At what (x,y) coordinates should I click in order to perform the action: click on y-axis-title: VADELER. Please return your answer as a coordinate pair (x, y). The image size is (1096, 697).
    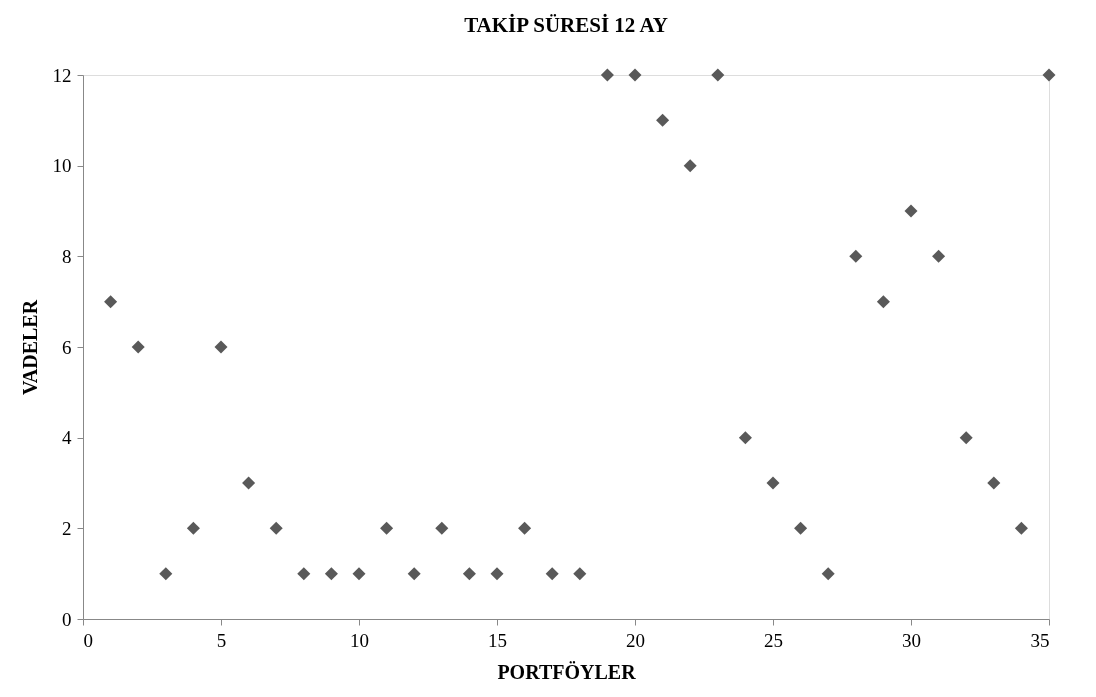
    Looking at the image, I should click on (29, 347).